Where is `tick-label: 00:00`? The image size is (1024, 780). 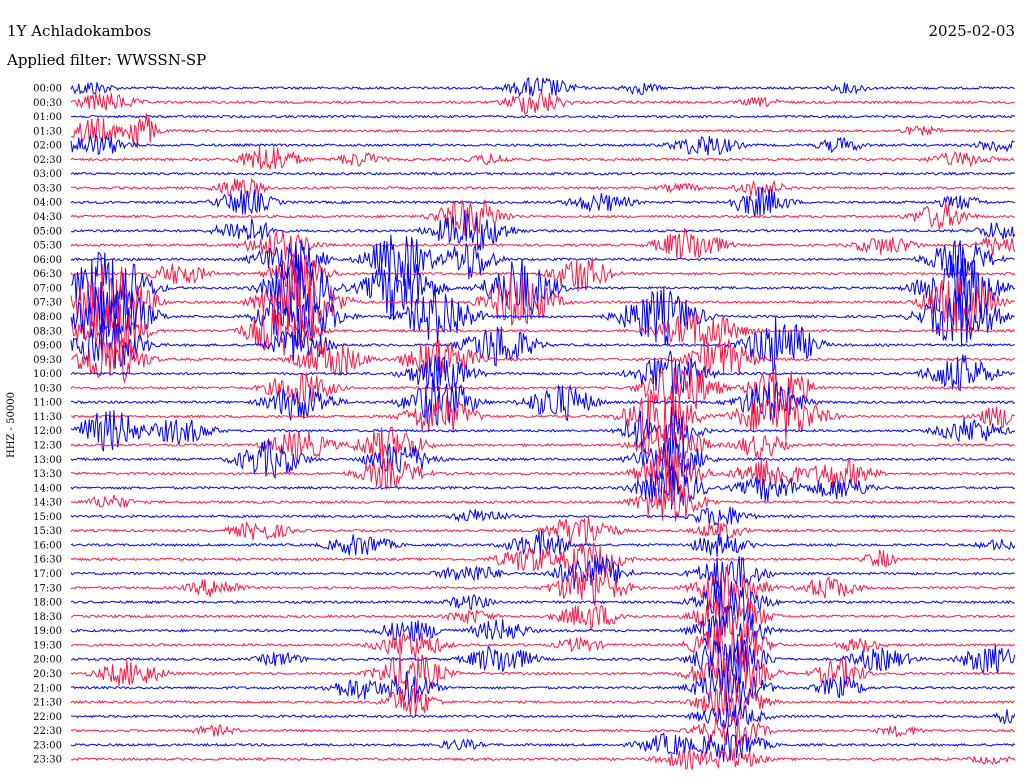
tick-label: 00:00 is located at coordinates (47, 89).